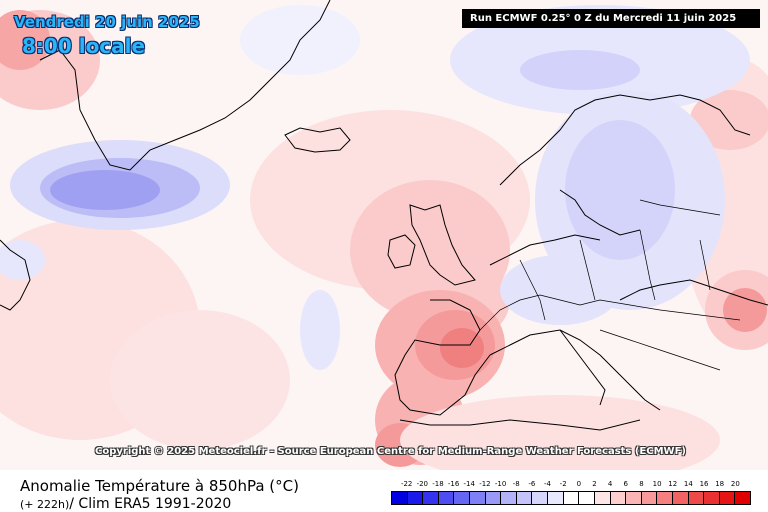  What do you see at coordinates (438, 484) in the screenshot?
I see `legend-tick-label: -18` at bounding box center [438, 484].